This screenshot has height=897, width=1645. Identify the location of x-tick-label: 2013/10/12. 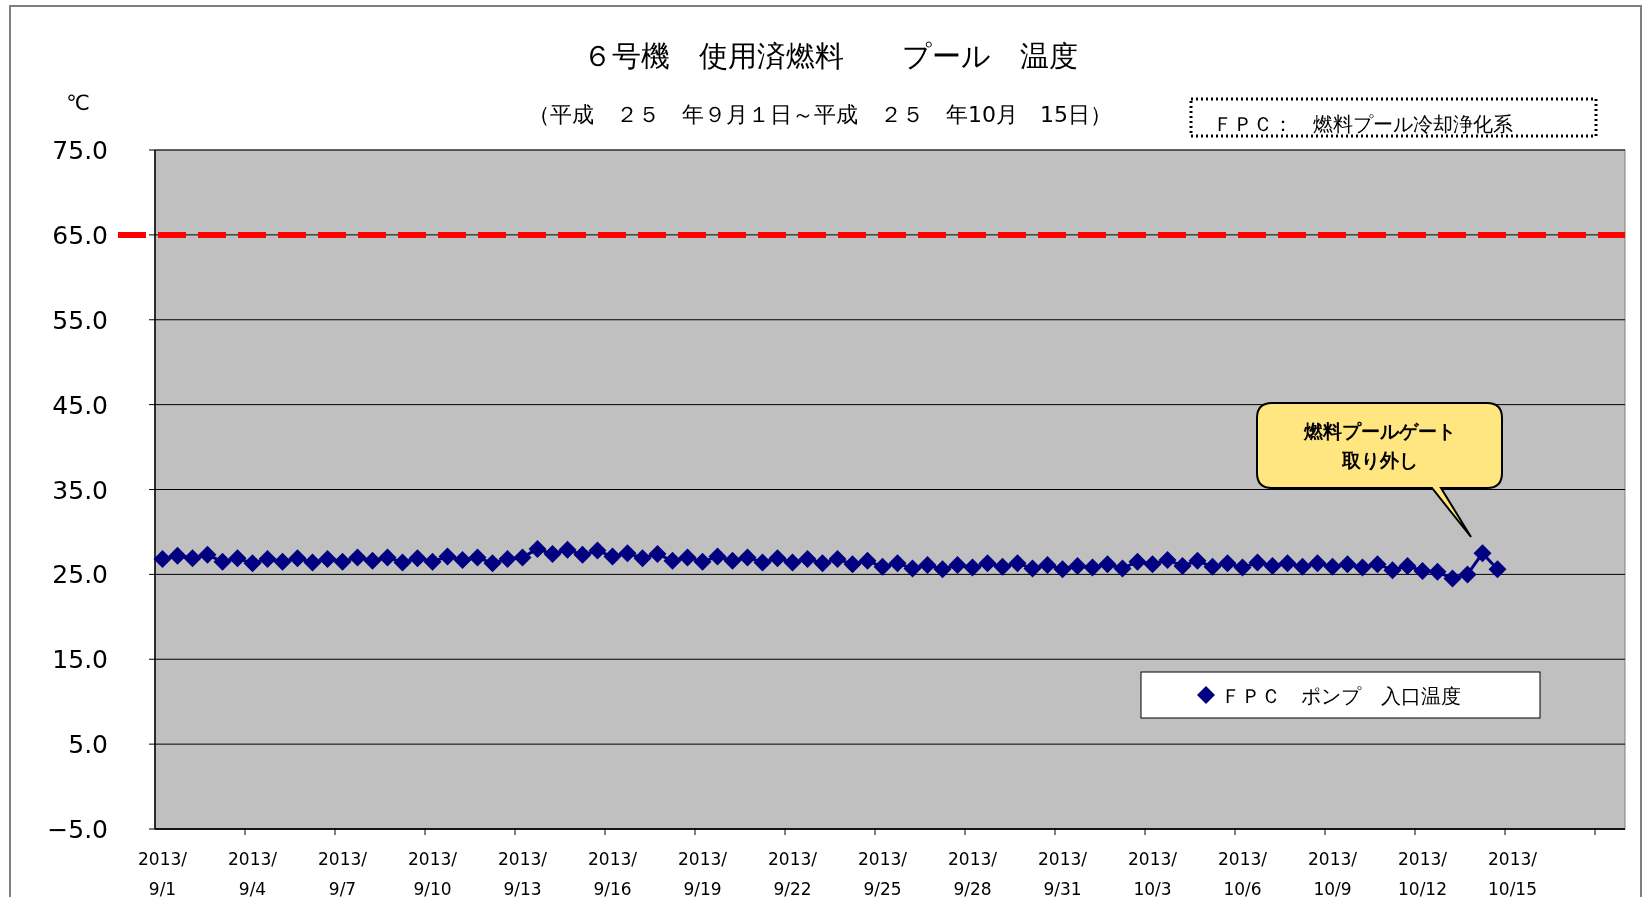
(1423, 873).